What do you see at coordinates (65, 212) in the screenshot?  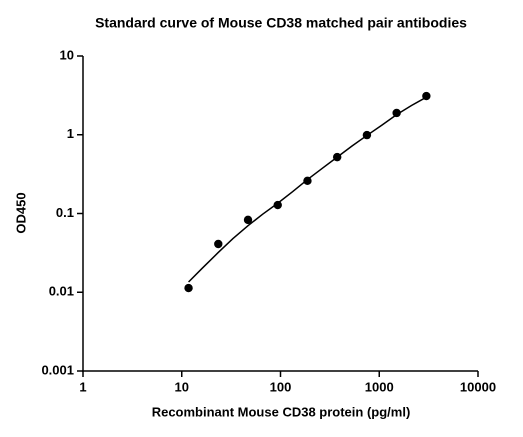 I see `y-tick-label: 0.1` at bounding box center [65, 212].